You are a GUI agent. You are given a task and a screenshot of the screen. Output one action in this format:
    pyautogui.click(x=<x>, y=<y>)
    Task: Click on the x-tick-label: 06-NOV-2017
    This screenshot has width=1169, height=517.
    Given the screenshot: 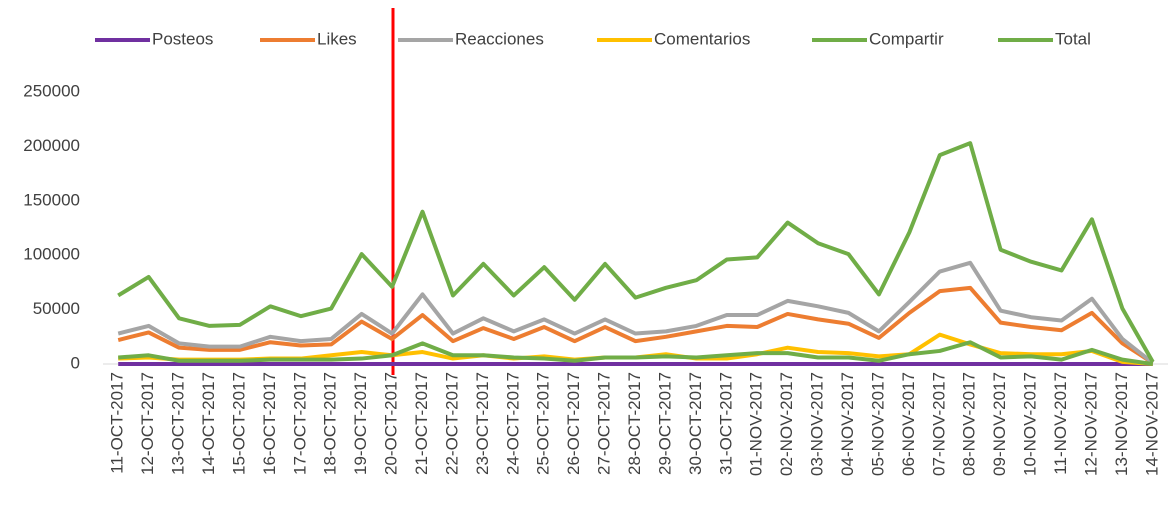 What is the action you would take?
    pyautogui.click(x=908, y=424)
    